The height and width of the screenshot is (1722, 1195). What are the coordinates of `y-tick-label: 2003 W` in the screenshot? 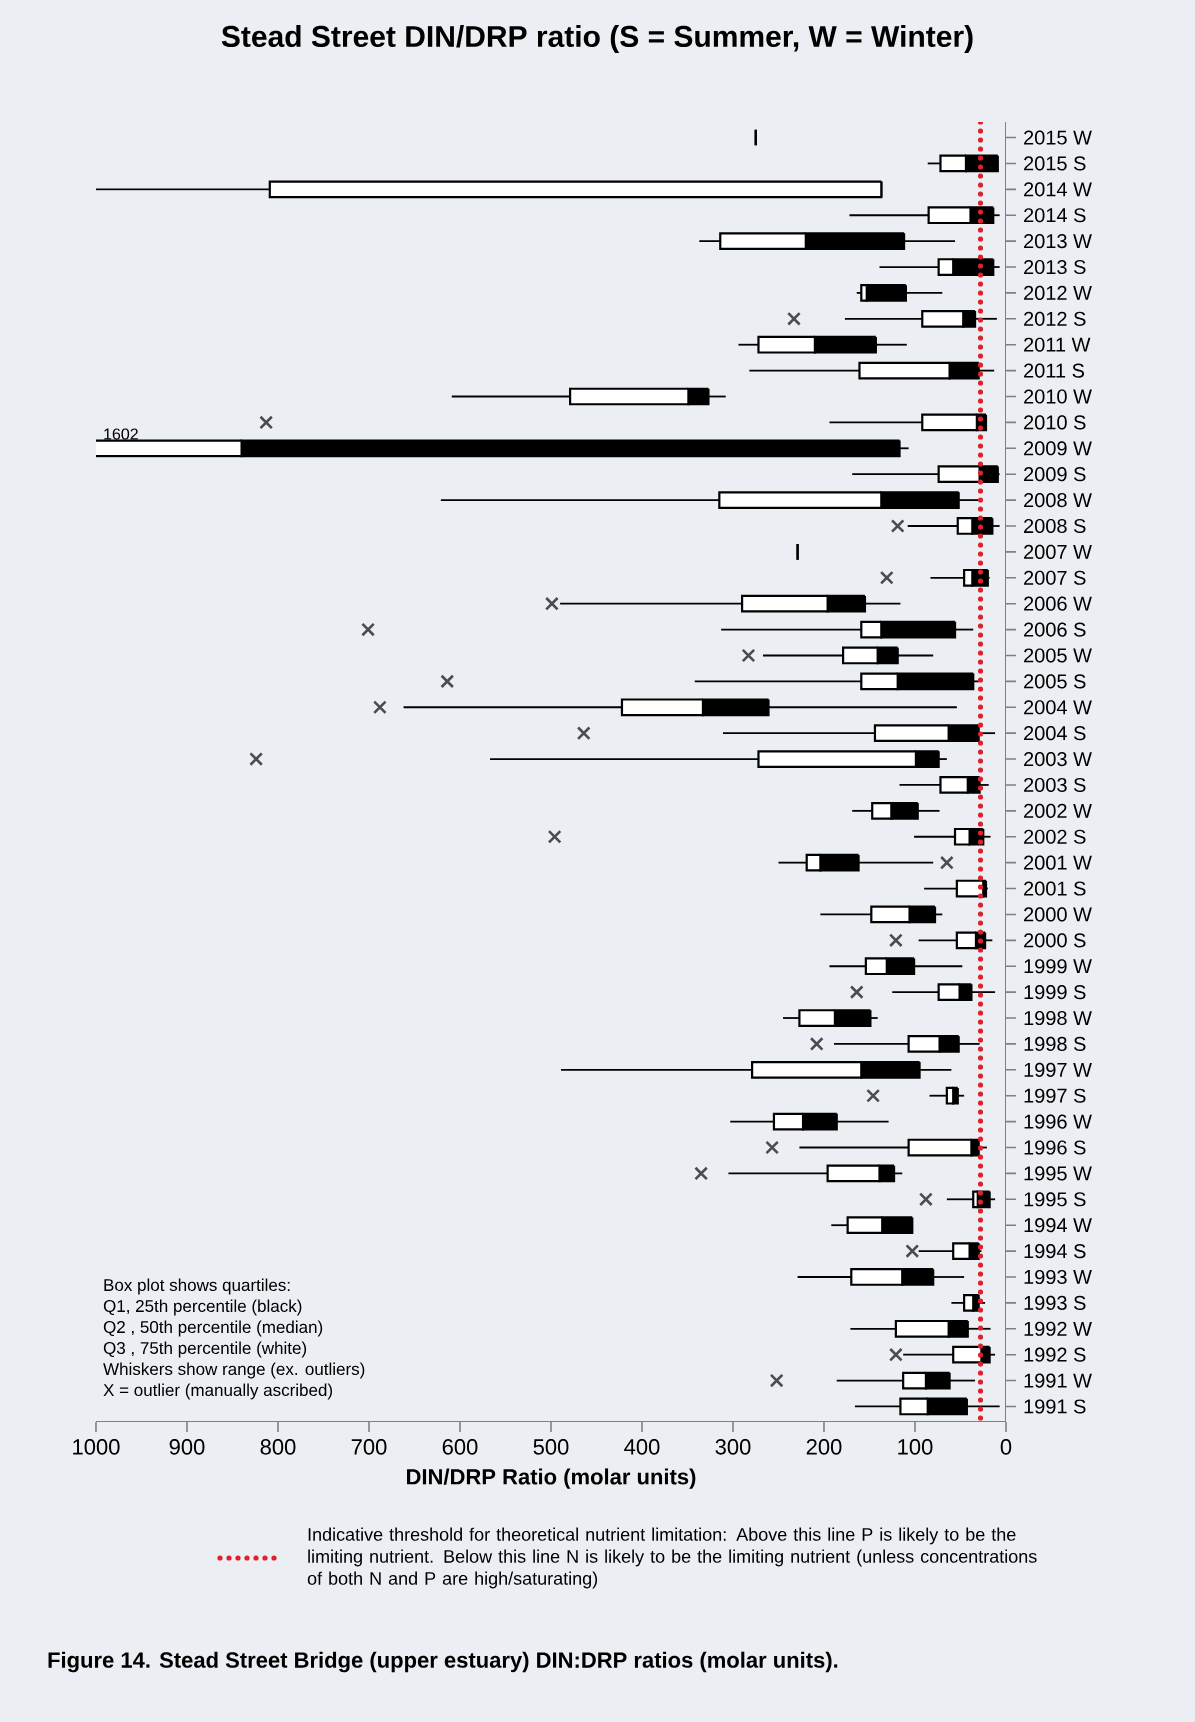 It's located at (1058, 759).